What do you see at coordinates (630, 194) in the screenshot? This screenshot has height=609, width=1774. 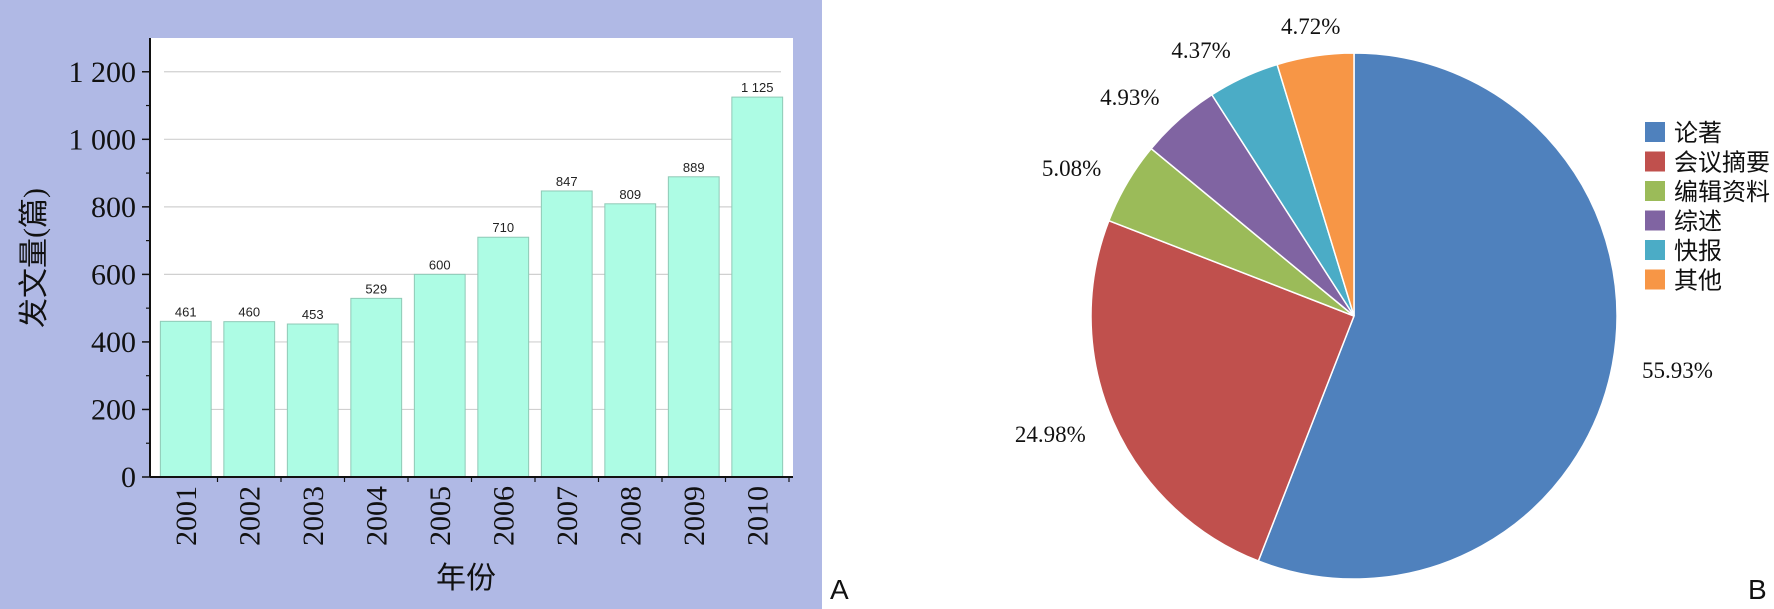 I see `bar-data-label: 809` at bounding box center [630, 194].